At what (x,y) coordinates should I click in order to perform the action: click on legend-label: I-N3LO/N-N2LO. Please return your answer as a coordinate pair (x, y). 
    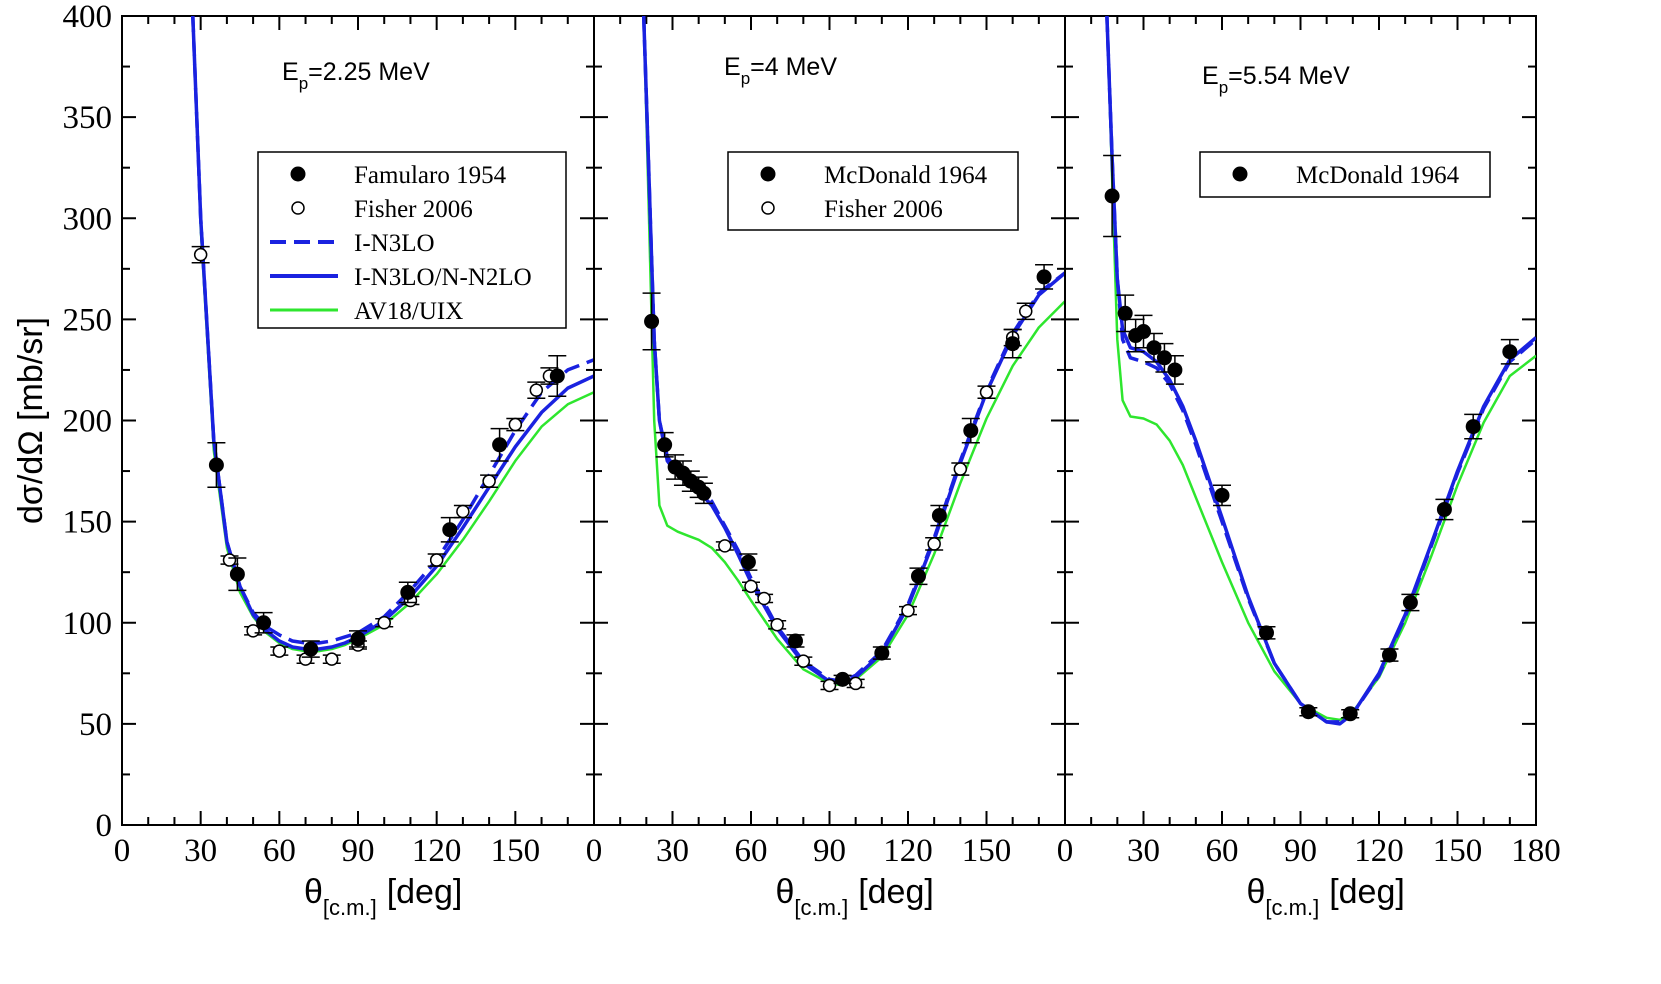
    Looking at the image, I should click on (443, 277).